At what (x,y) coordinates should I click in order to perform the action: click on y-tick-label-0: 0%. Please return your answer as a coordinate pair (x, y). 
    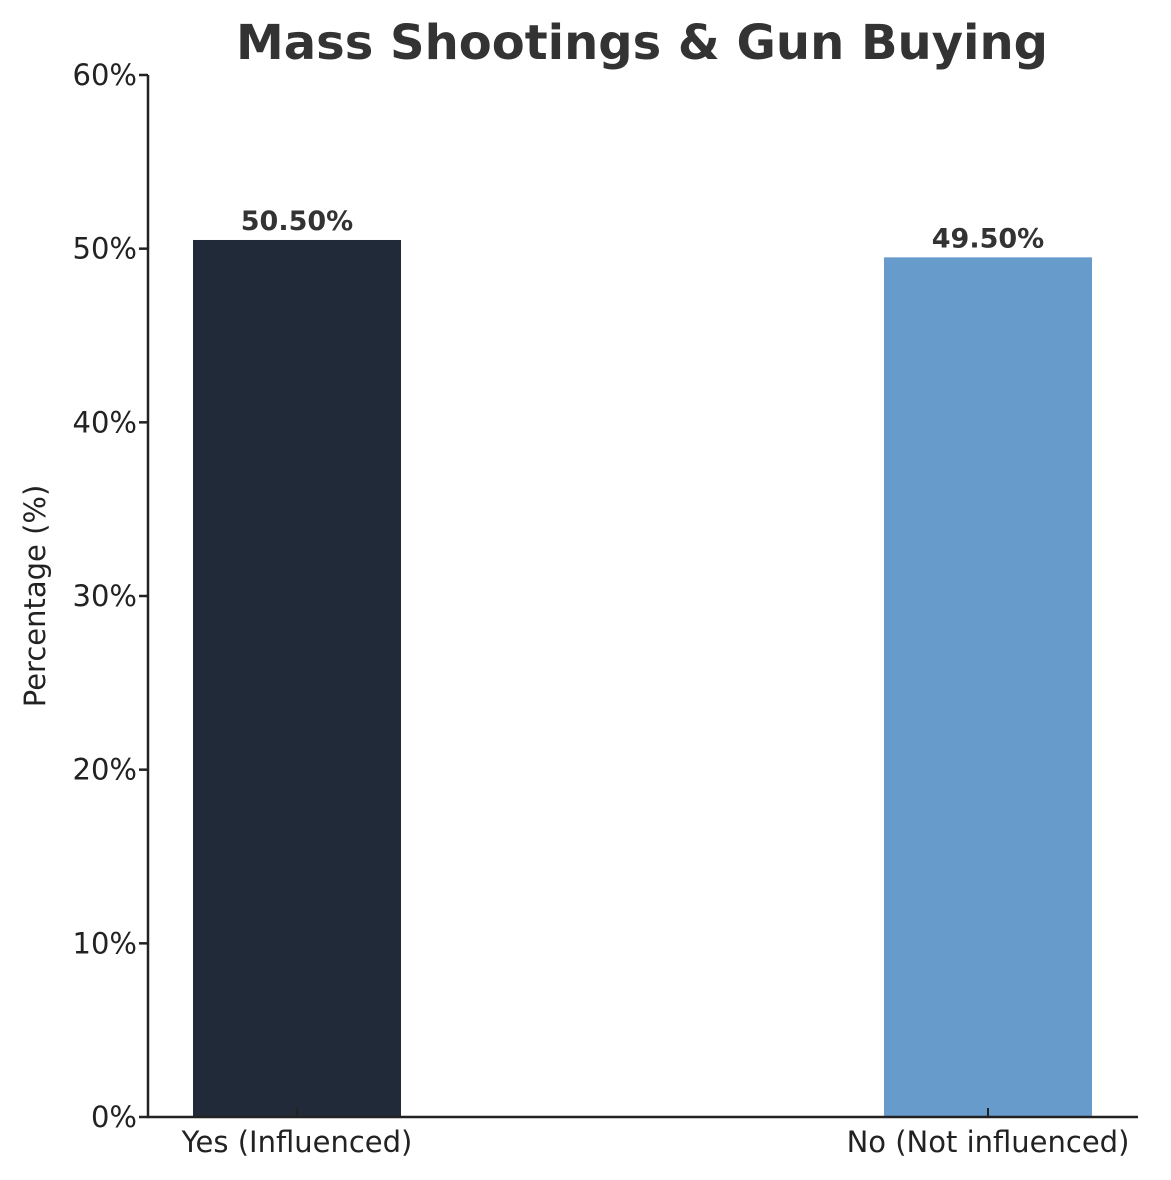
    Looking at the image, I should click on (114, 1117).